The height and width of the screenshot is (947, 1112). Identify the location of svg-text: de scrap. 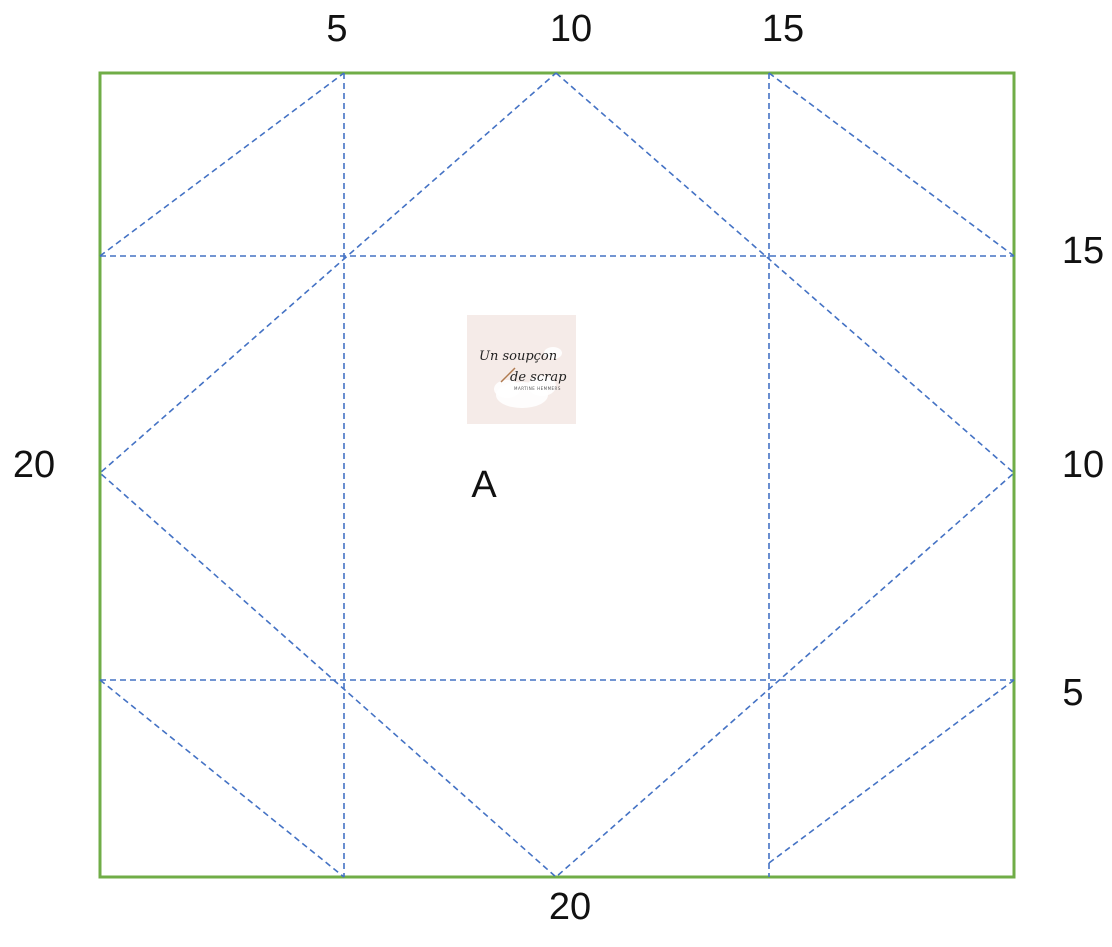
(538, 377).